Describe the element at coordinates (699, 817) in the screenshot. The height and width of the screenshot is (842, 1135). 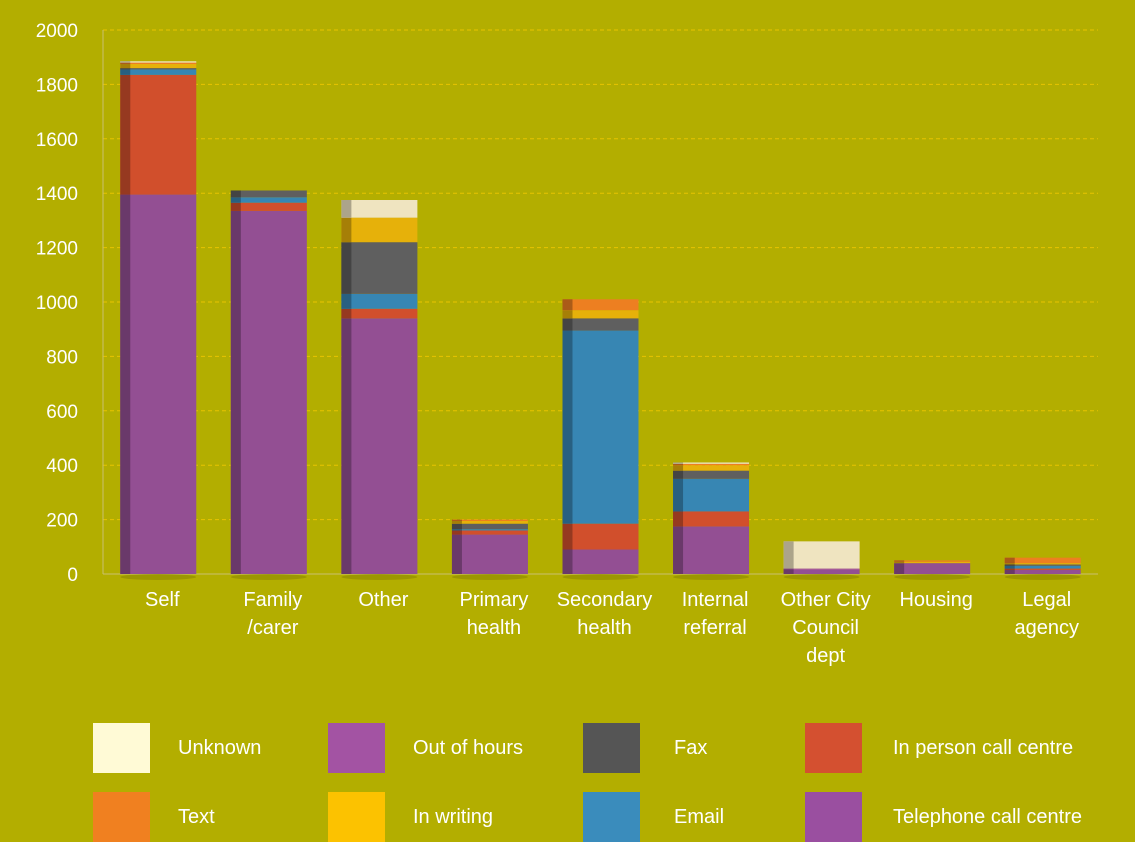
I see `legend-label: Email` at that location.